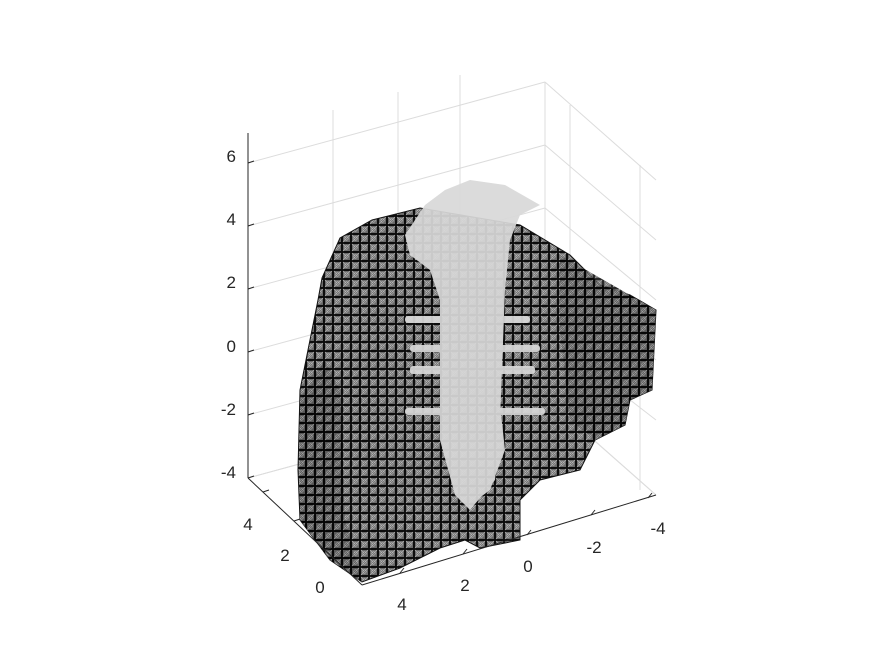  I want to click on y-tick: 0, so click(319, 587).